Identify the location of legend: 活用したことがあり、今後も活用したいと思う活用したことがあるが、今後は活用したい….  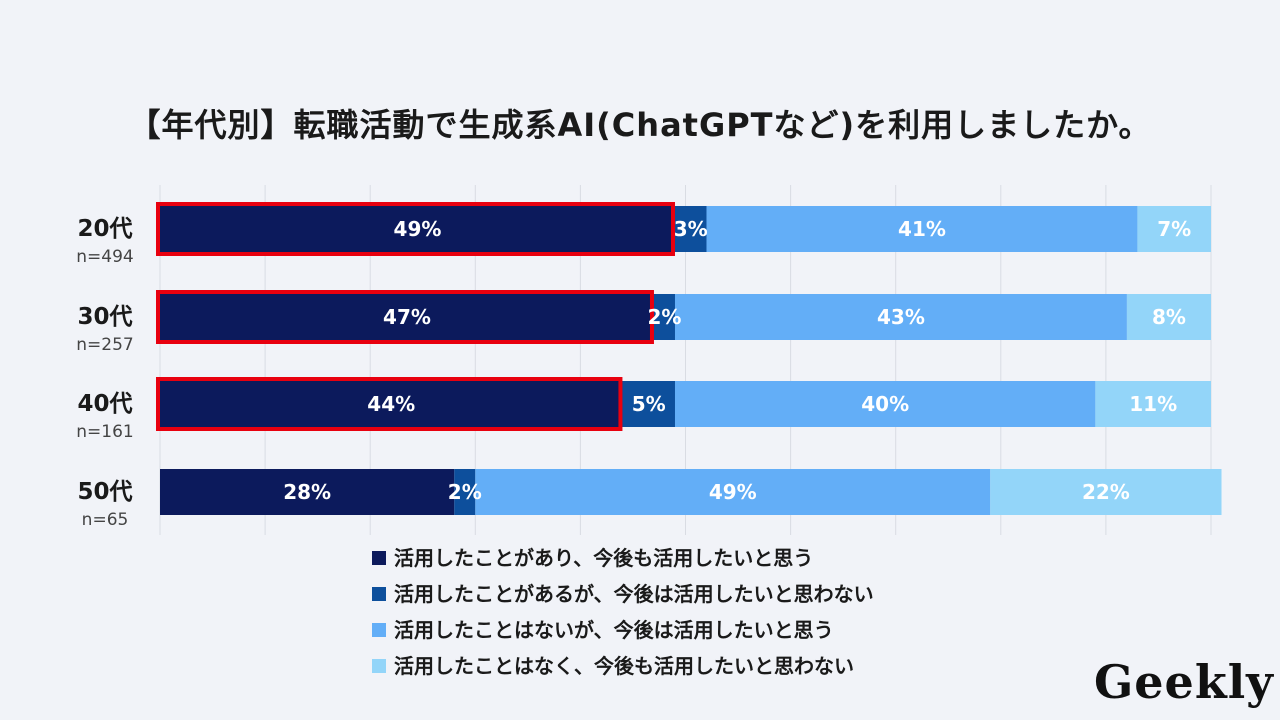
(623, 612).